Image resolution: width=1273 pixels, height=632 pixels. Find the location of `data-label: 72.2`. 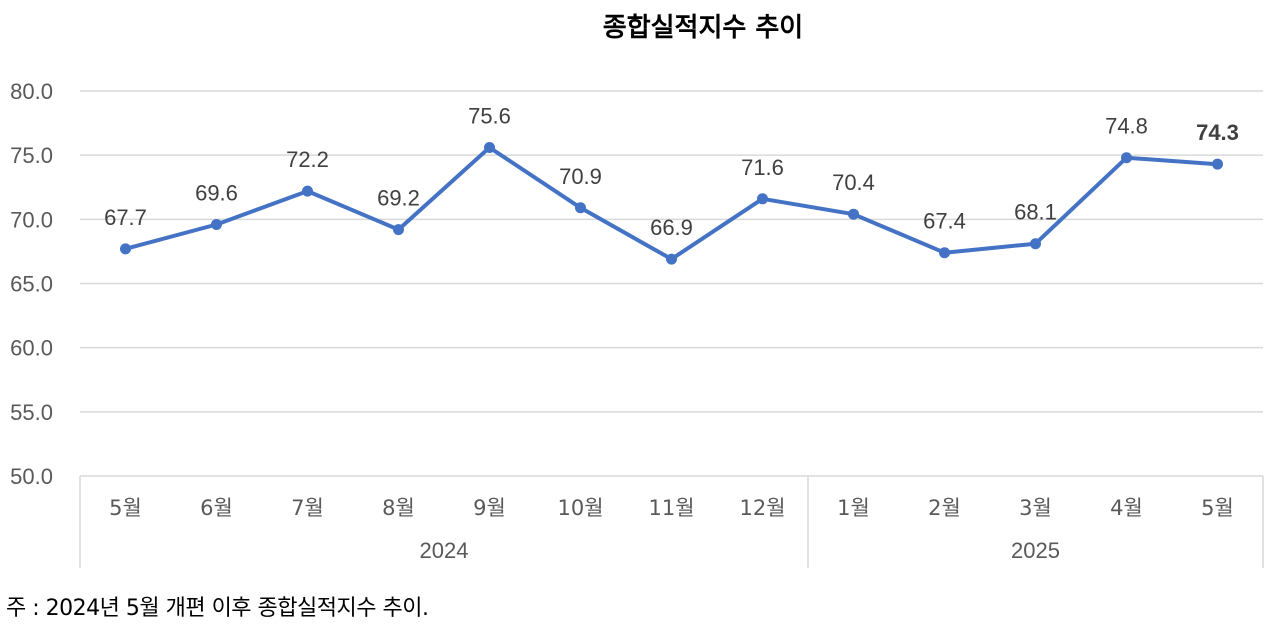

data-label: 72.2 is located at coordinates (307, 159).